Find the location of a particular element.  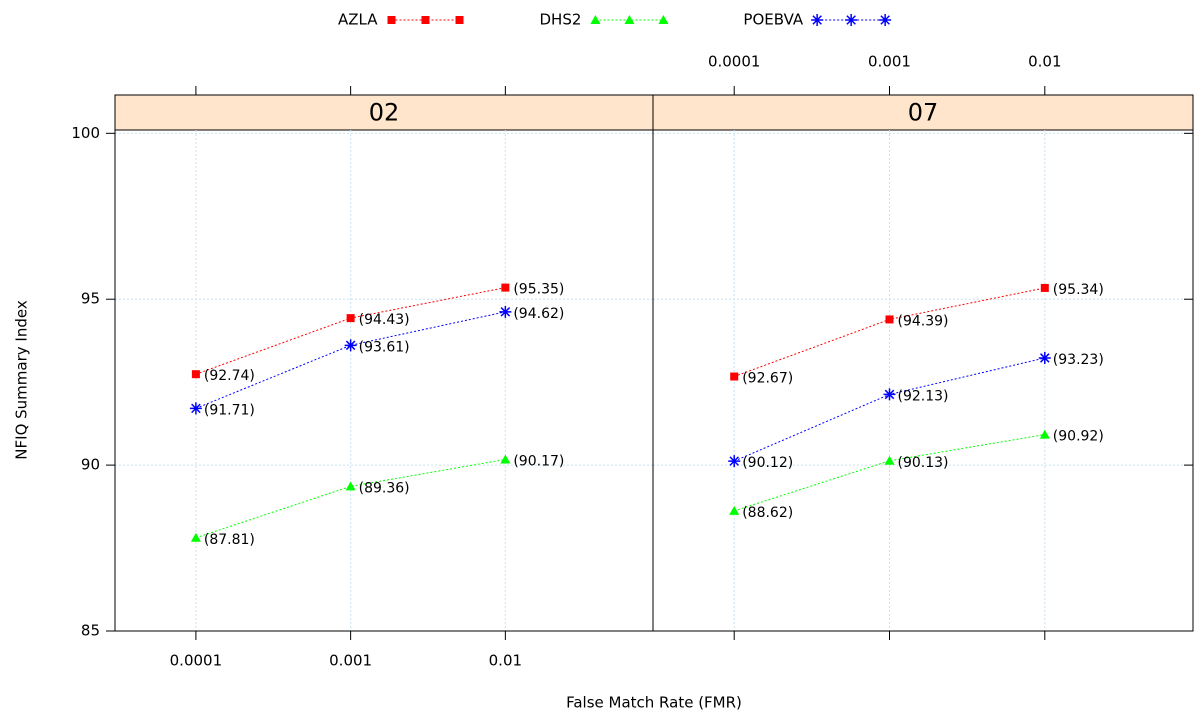

value-label: (95.34) is located at coordinates (1078, 290).